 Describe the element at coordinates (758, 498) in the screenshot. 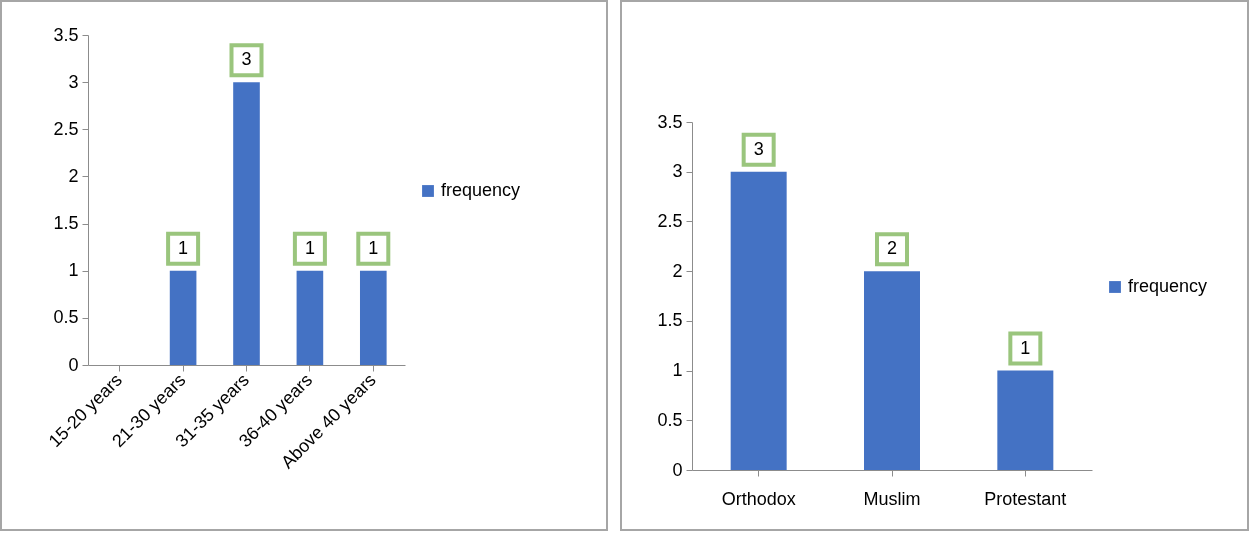

I see `x-tick-label: Orthodox` at that location.